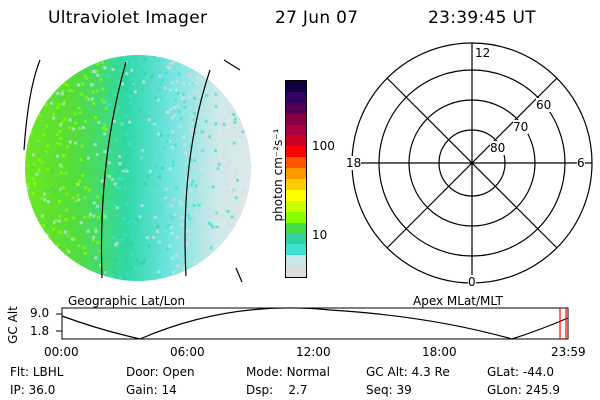  Describe the element at coordinates (439, 352) in the screenshot. I see `timeline-xtick-3: 18:00` at that location.